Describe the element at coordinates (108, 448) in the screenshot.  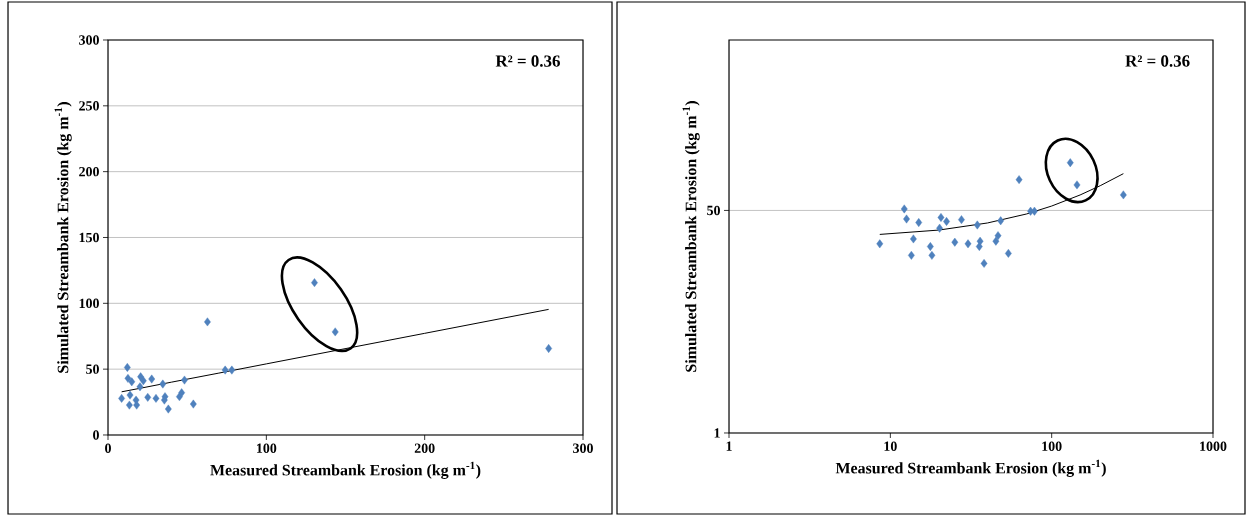
I see `x-tick-label: 0` at that location.